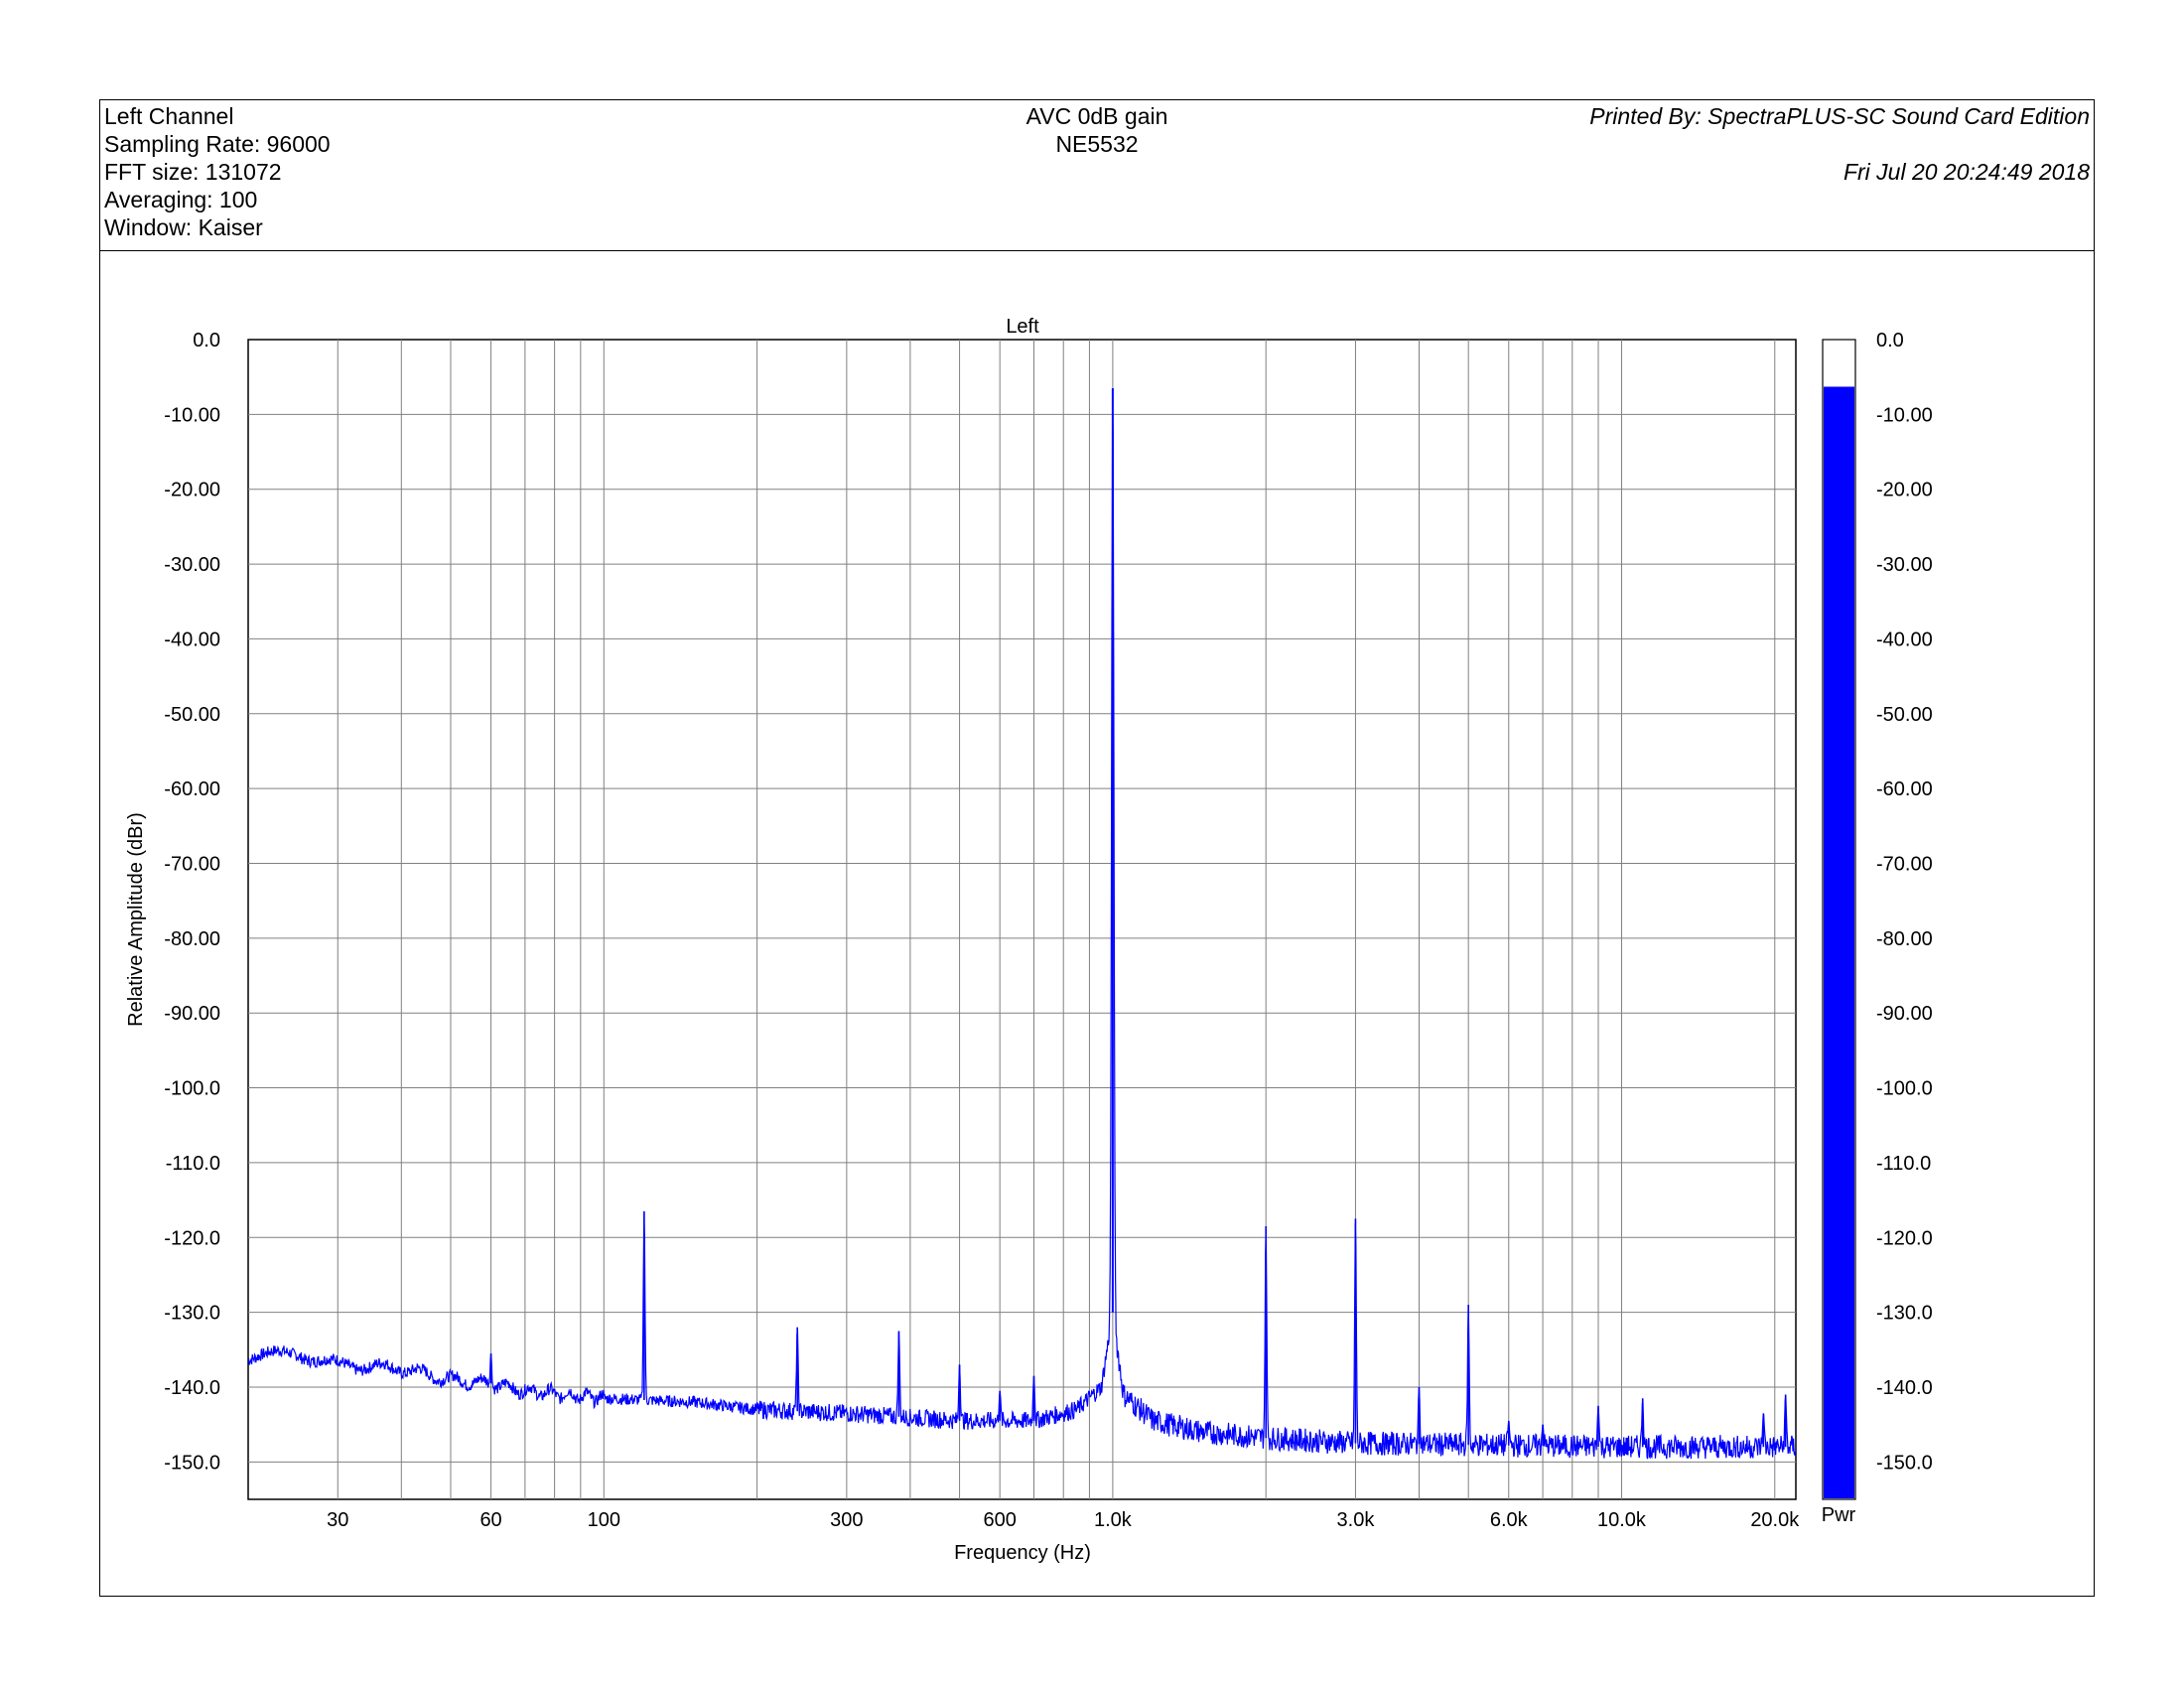  Describe the element at coordinates (1904, 864) in the screenshot. I see `meter-tick-label: -70.00` at that location.